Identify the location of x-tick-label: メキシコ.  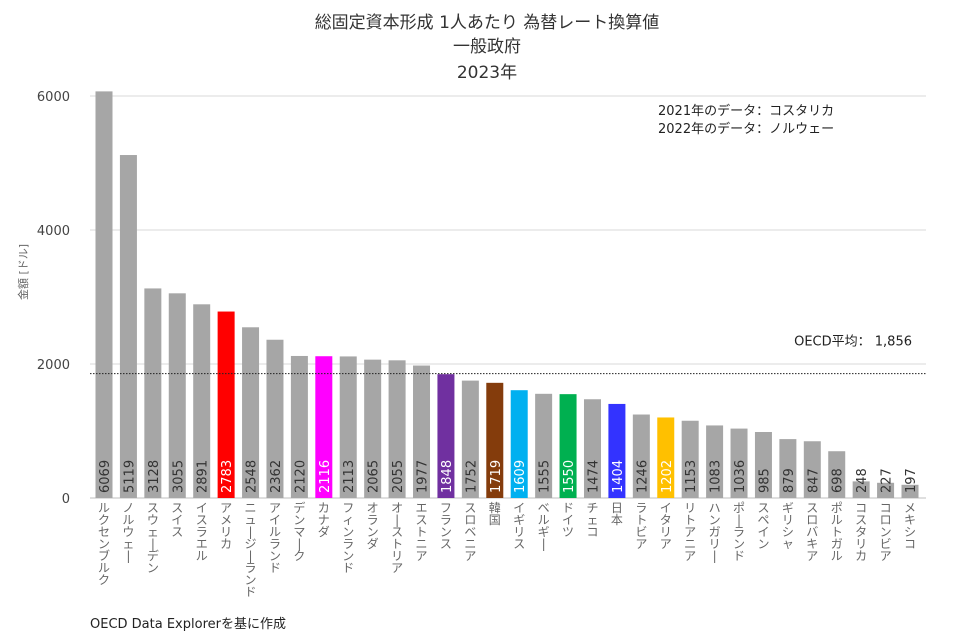
(910, 526).